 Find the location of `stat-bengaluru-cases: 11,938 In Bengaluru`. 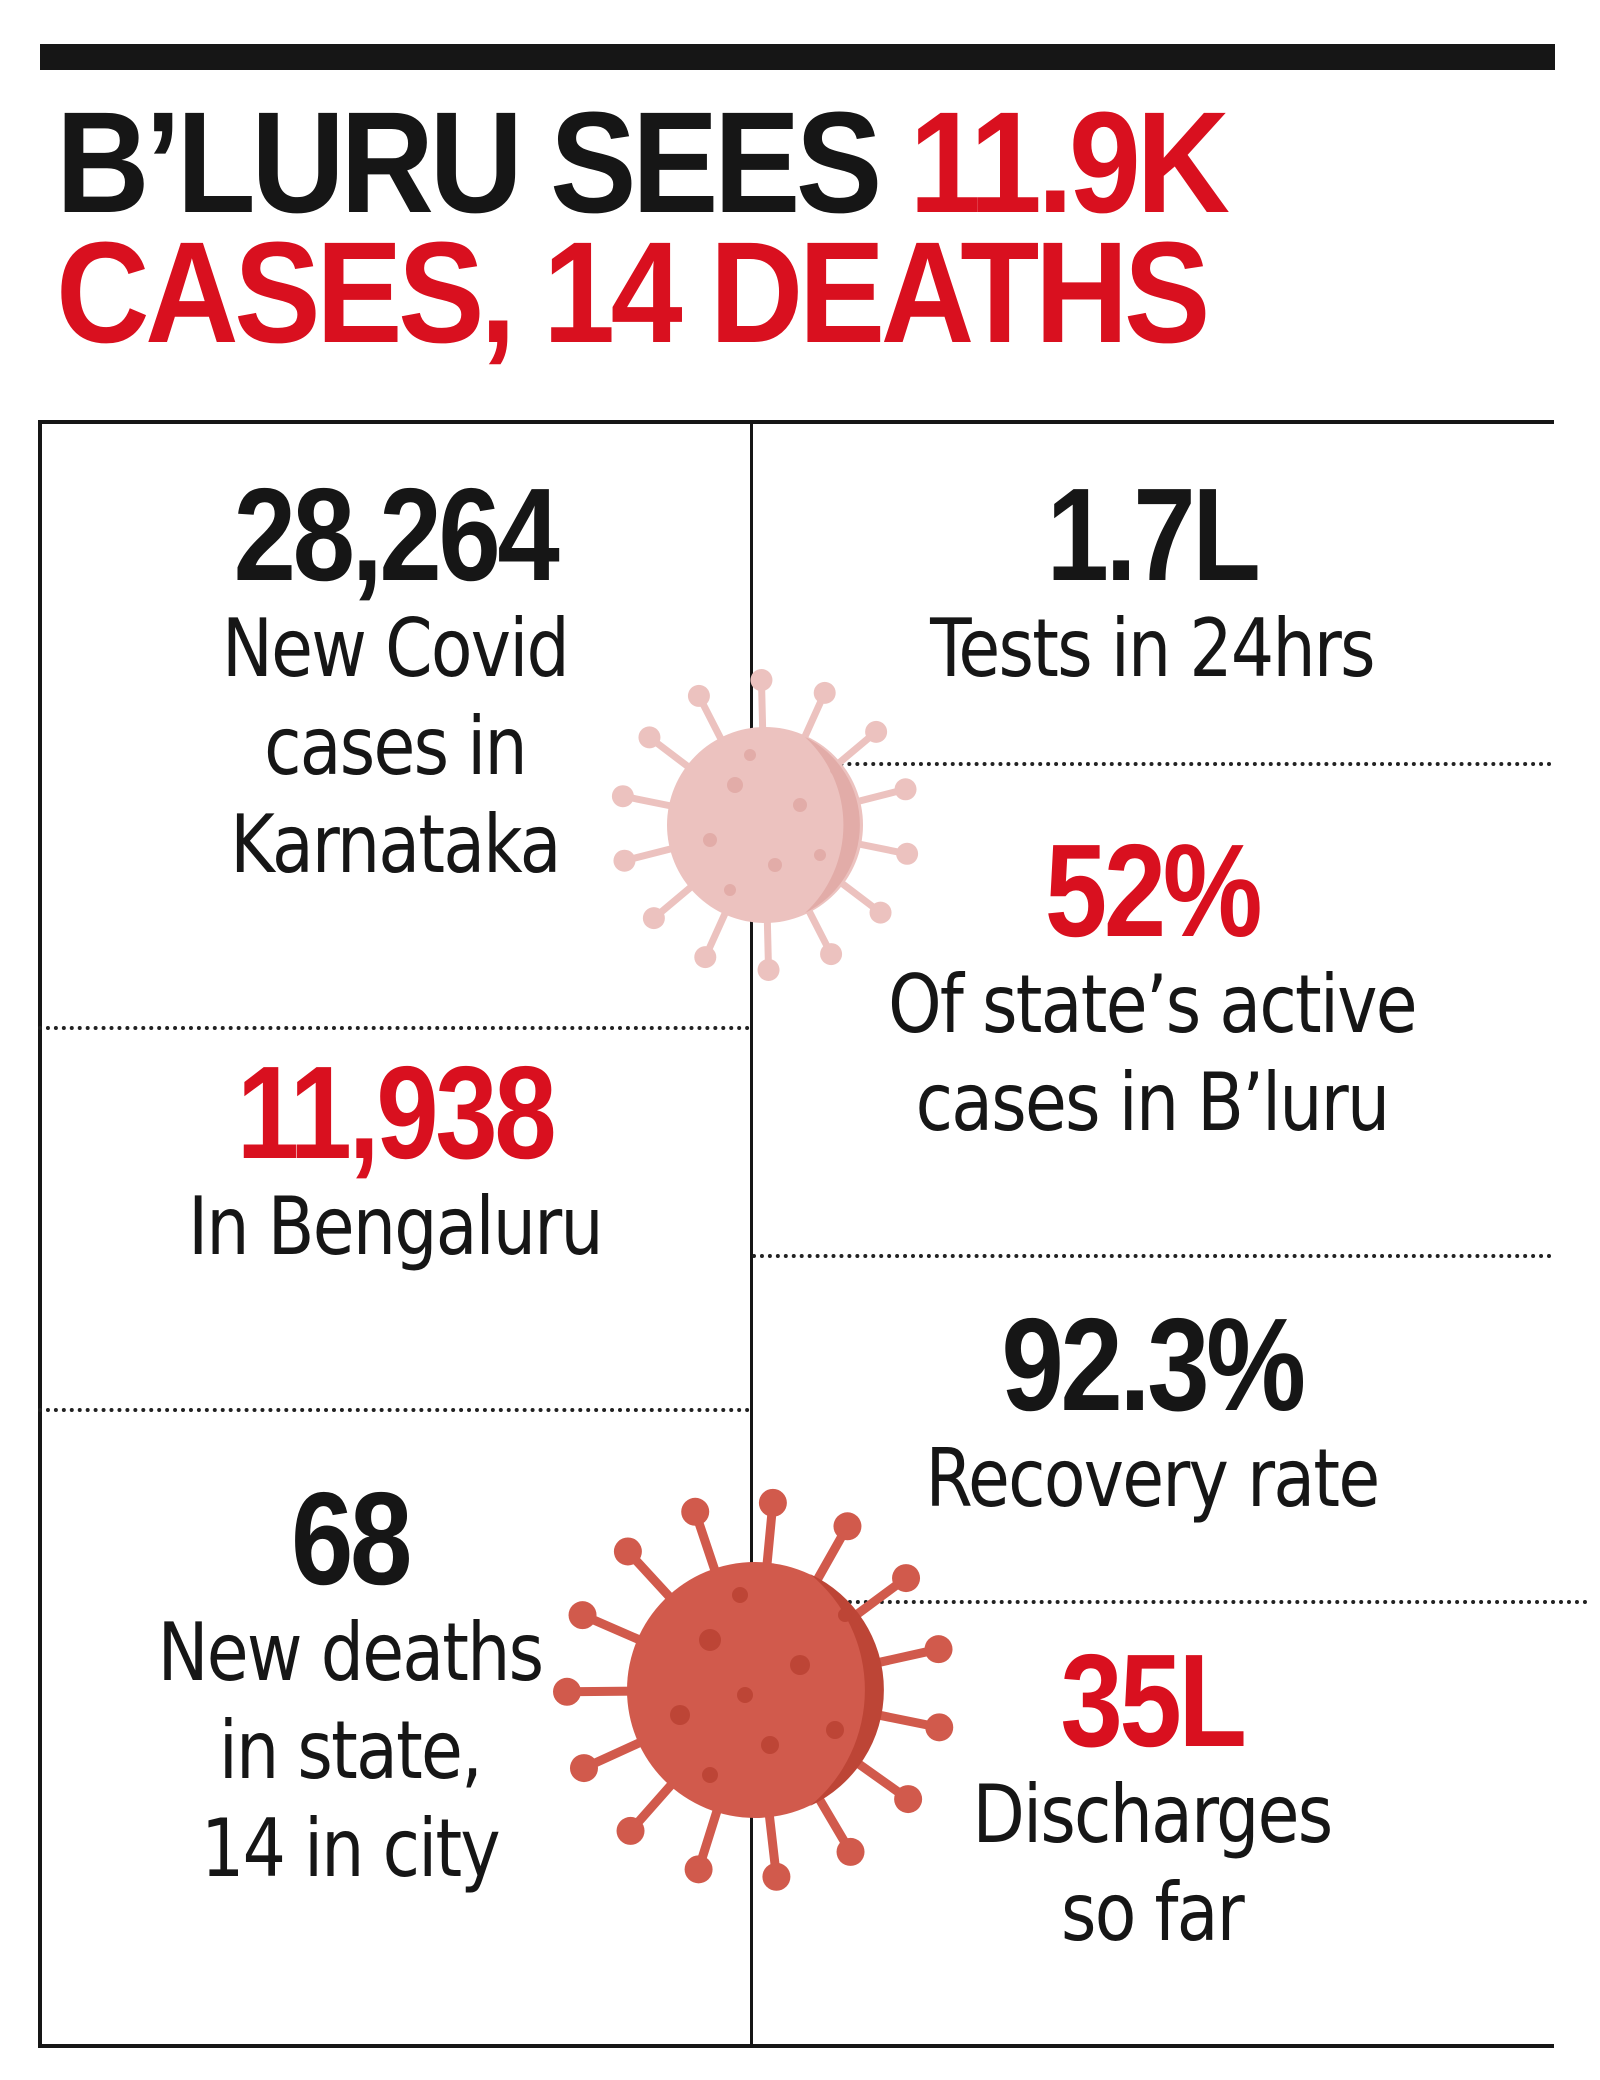

stat-bengaluru-cases: 11,938 In Bengaluru is located at coordinates (395, 1157).